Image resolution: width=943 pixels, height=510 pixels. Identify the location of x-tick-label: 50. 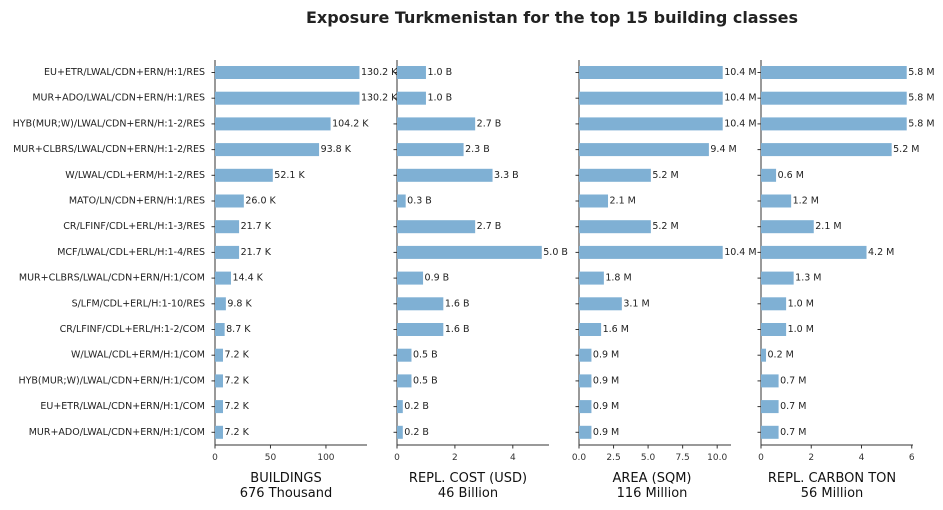
(271, 458).